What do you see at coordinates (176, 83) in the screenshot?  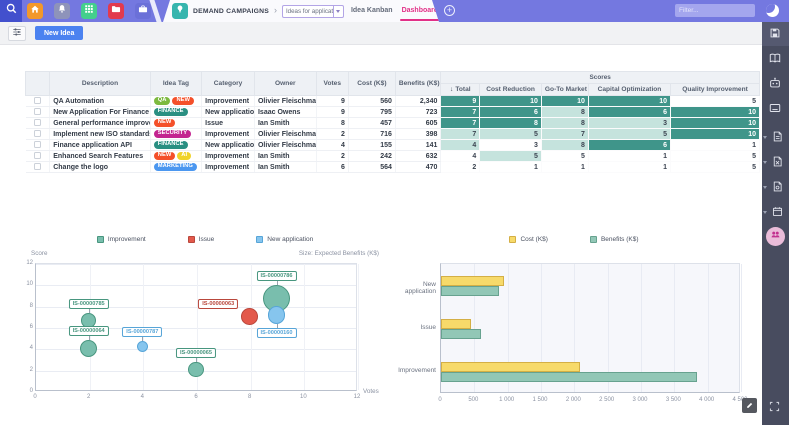 I see `column-header: Idea Tag` at bounding box center [176, 83].